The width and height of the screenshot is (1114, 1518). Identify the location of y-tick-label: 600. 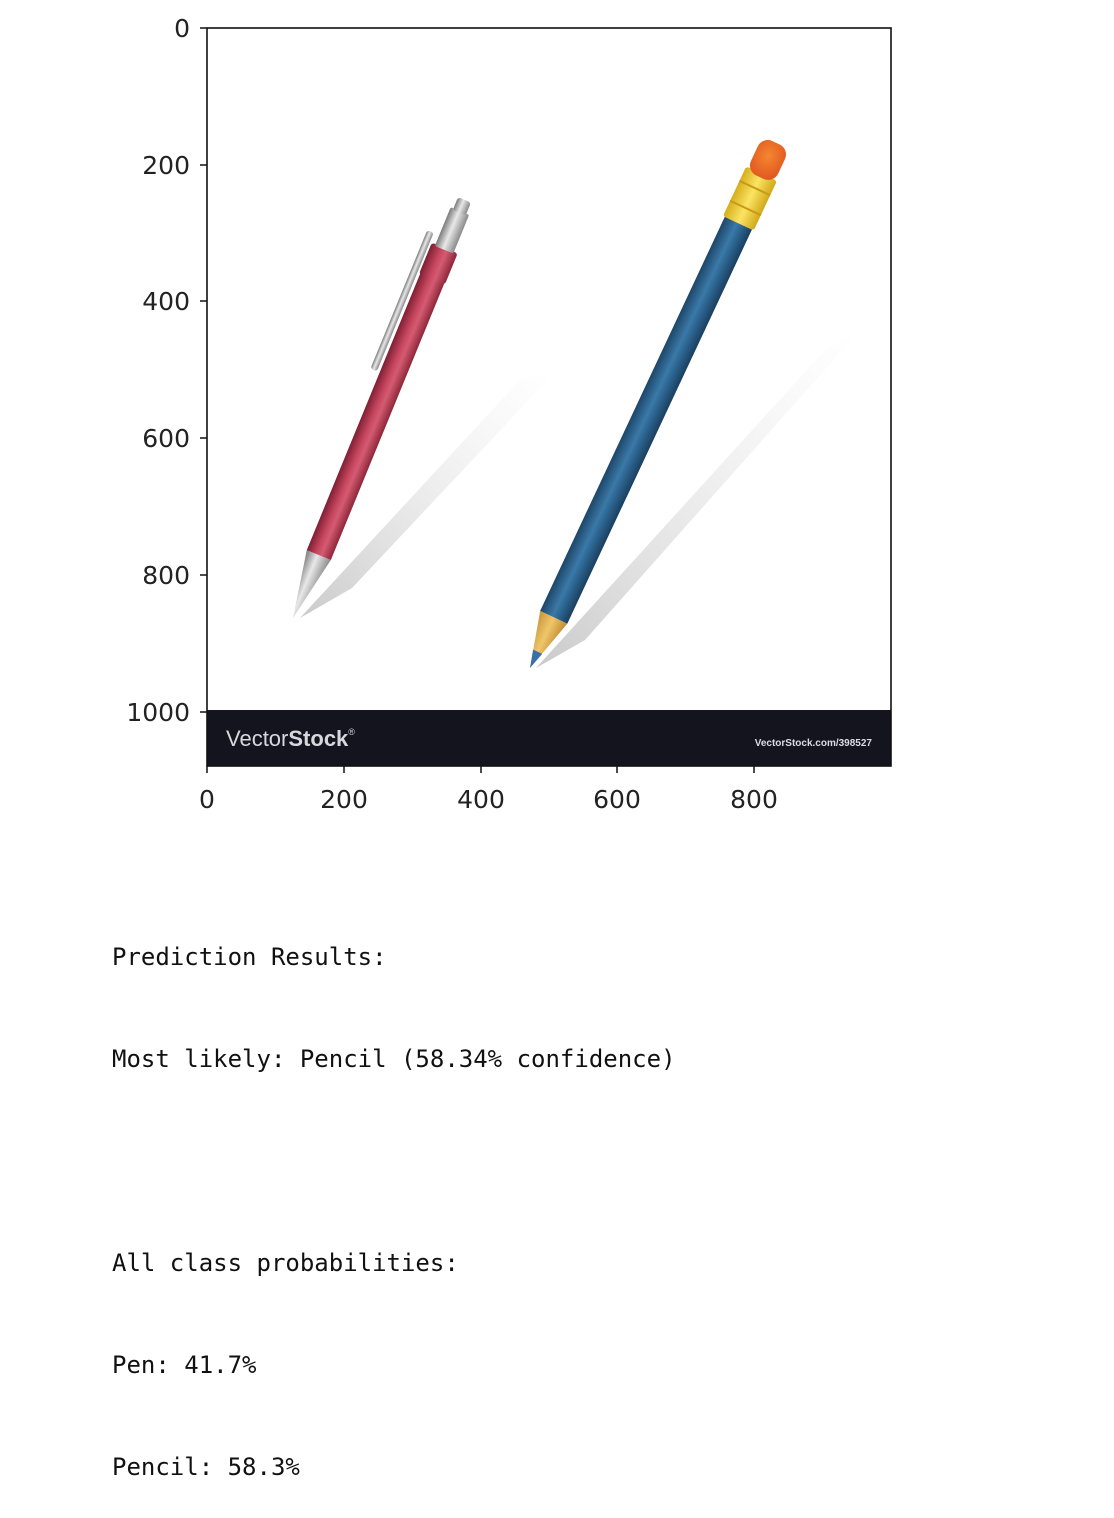
(166, 438).